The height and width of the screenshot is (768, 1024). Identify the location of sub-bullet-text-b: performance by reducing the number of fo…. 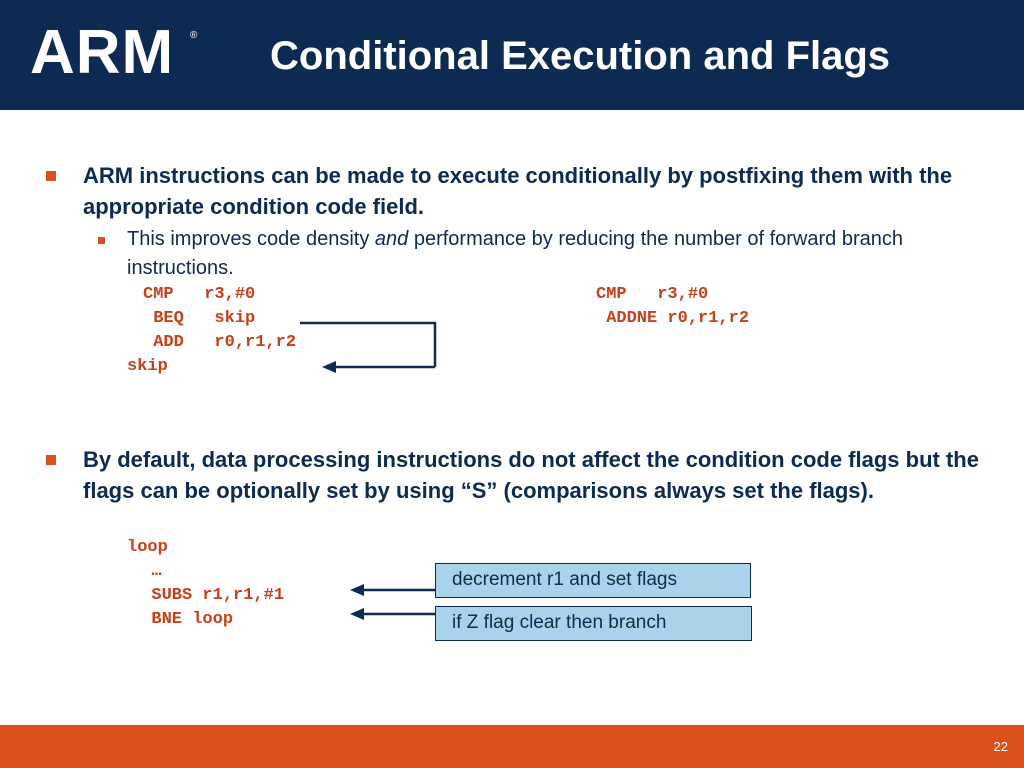
(515, 253).